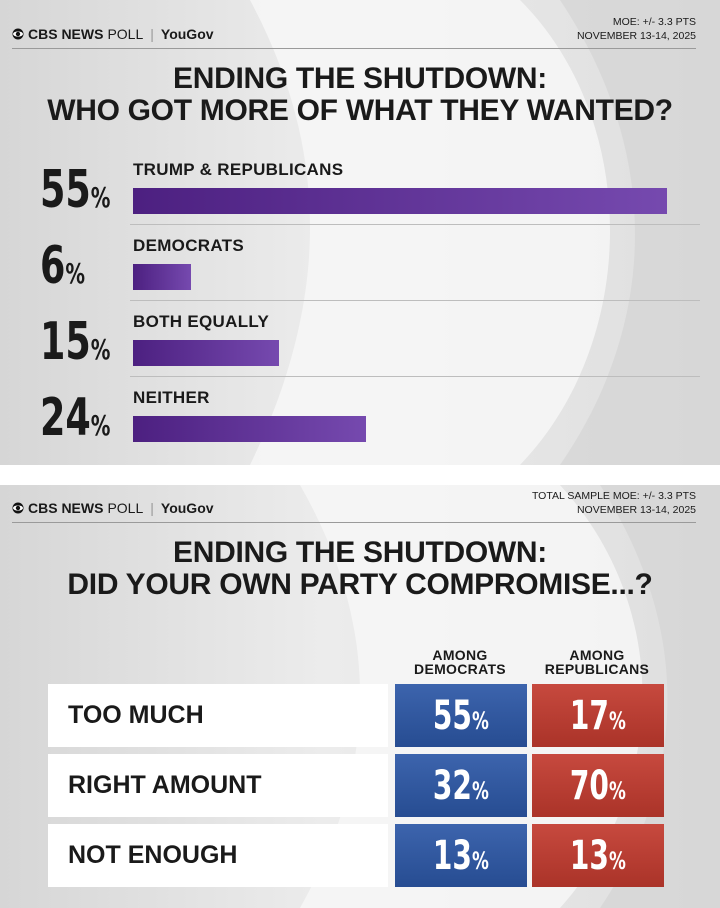  What do you see at coordinates (65, 342) in the screenshot?
I see `digits: 15` at bounding box center [65, 342].